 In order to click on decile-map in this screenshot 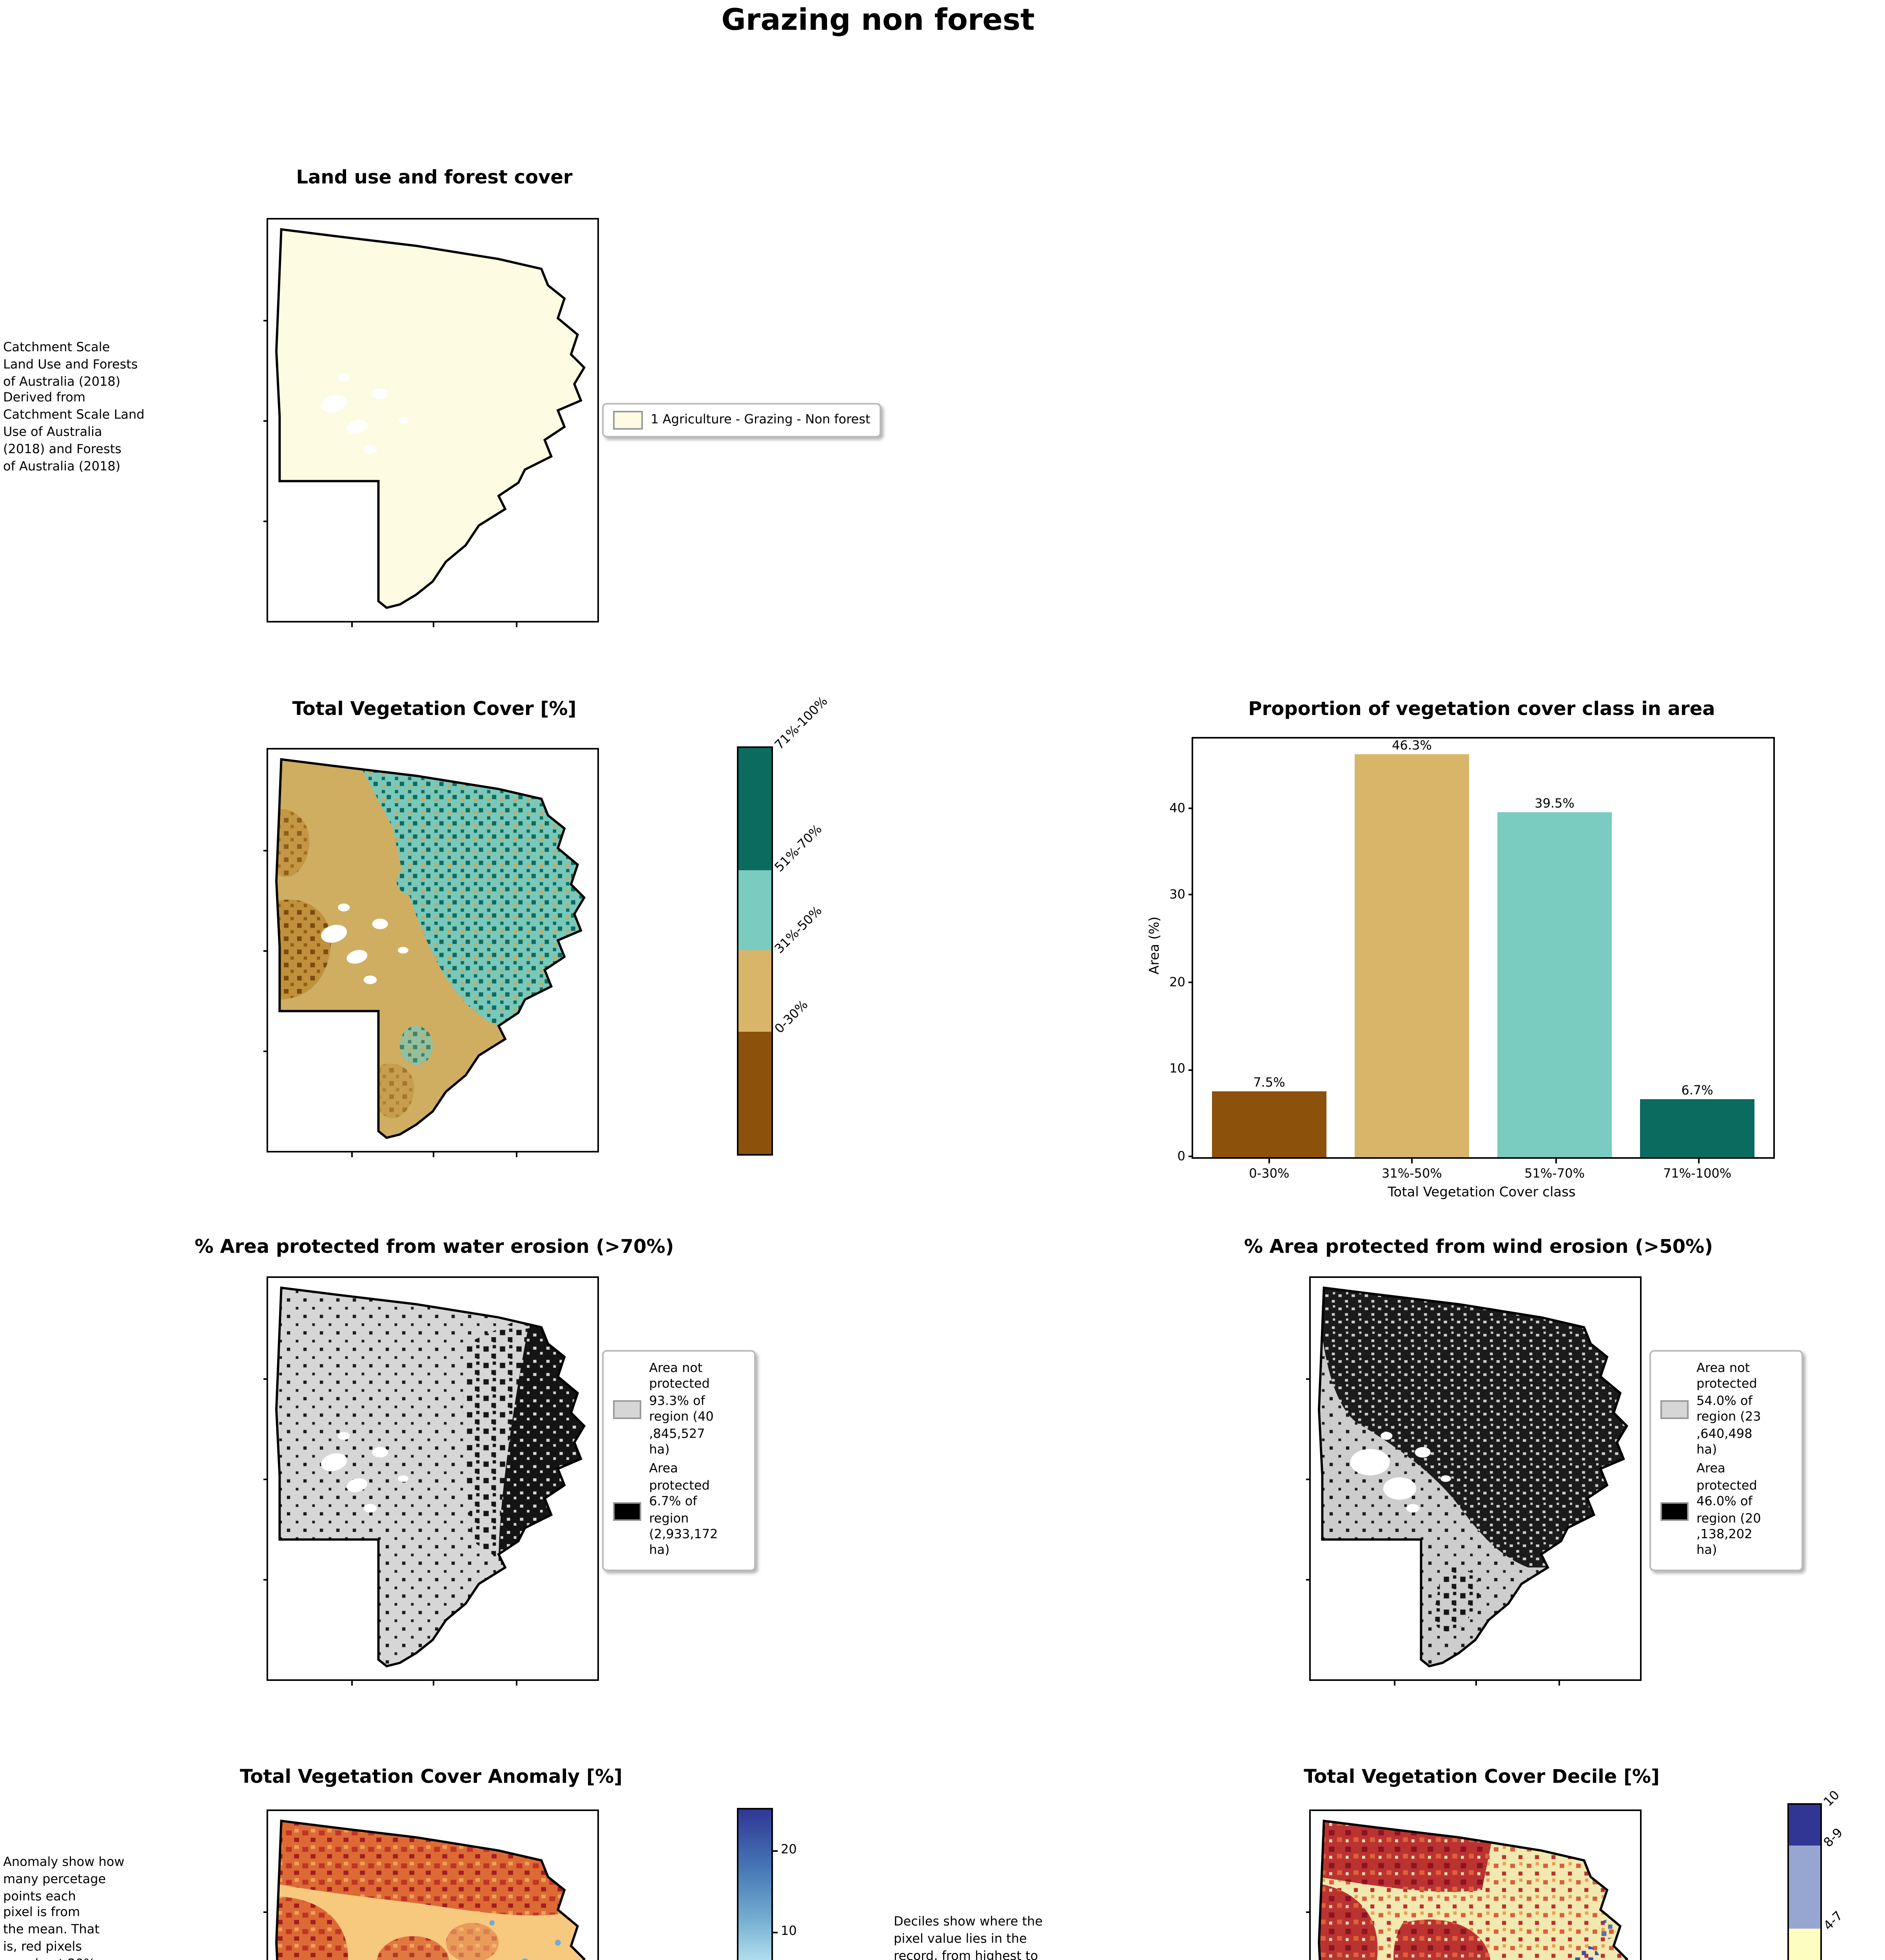, I will do `click(1473, 1884)`.